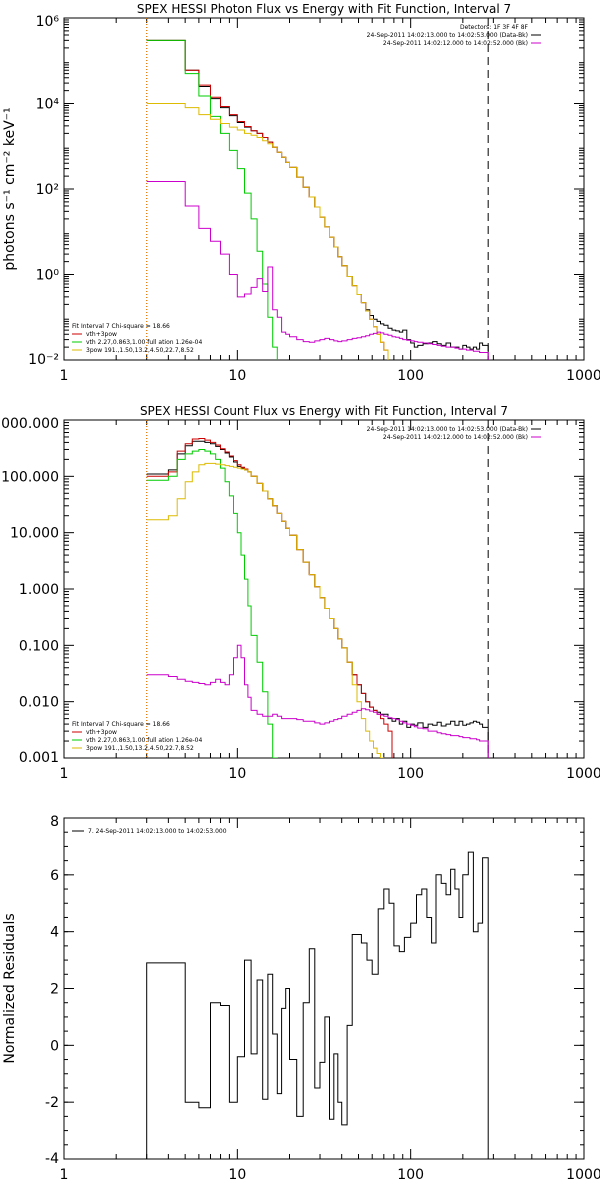 This screenshot has height=1200, width=600. Describe the element at coordinates (43, 360) in the screenshot. I see `y-tick-label: 10⁻²` at that location.